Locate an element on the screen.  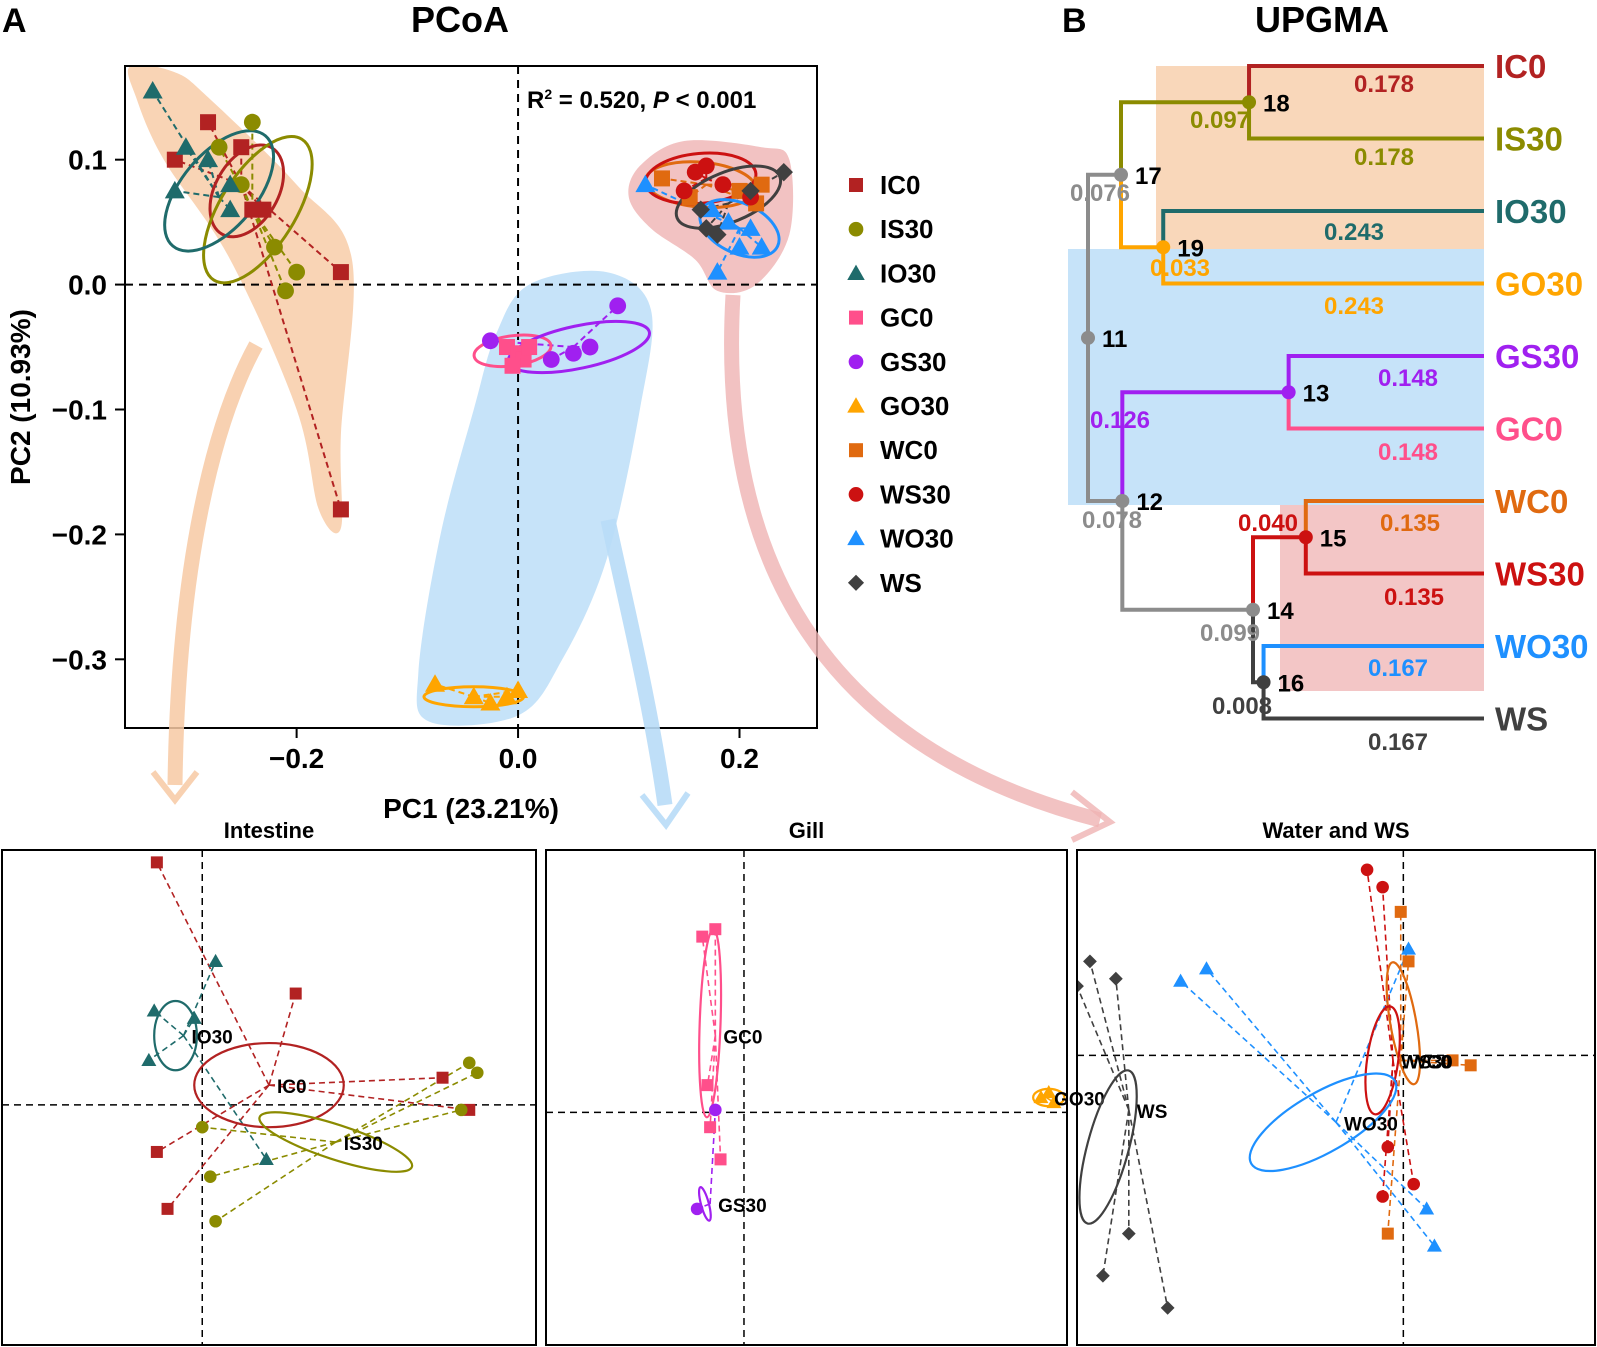
subplot-frame is located at coordinates (1336, 1097).